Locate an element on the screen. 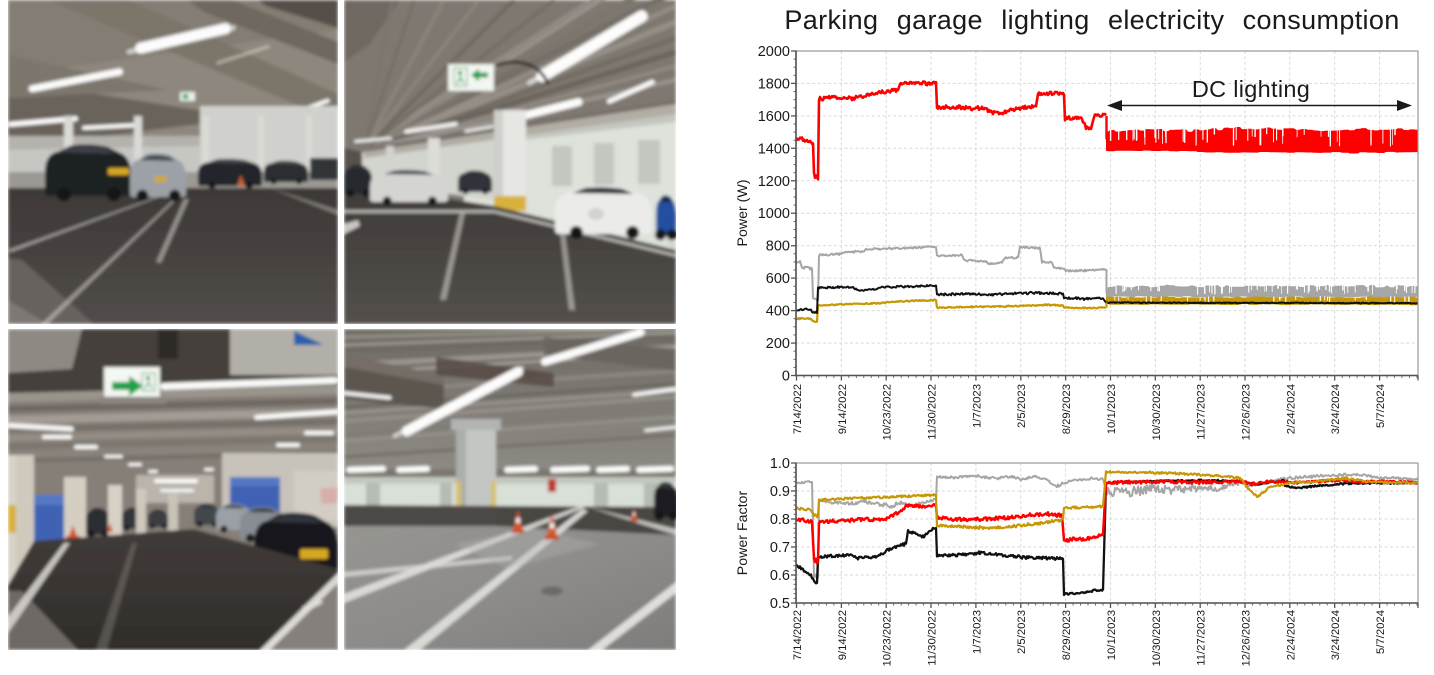  svg-text: 800 is located at coordinates (778, 247).